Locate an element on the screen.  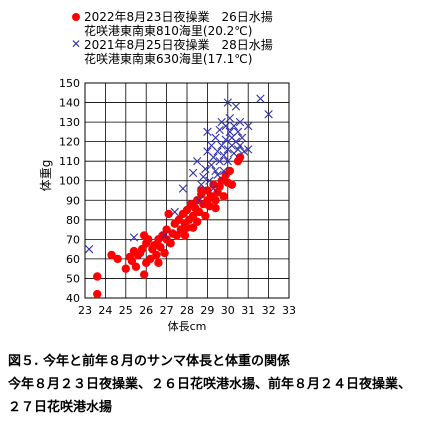
x-tick-label: 31 is located at coordinates (248, 310).